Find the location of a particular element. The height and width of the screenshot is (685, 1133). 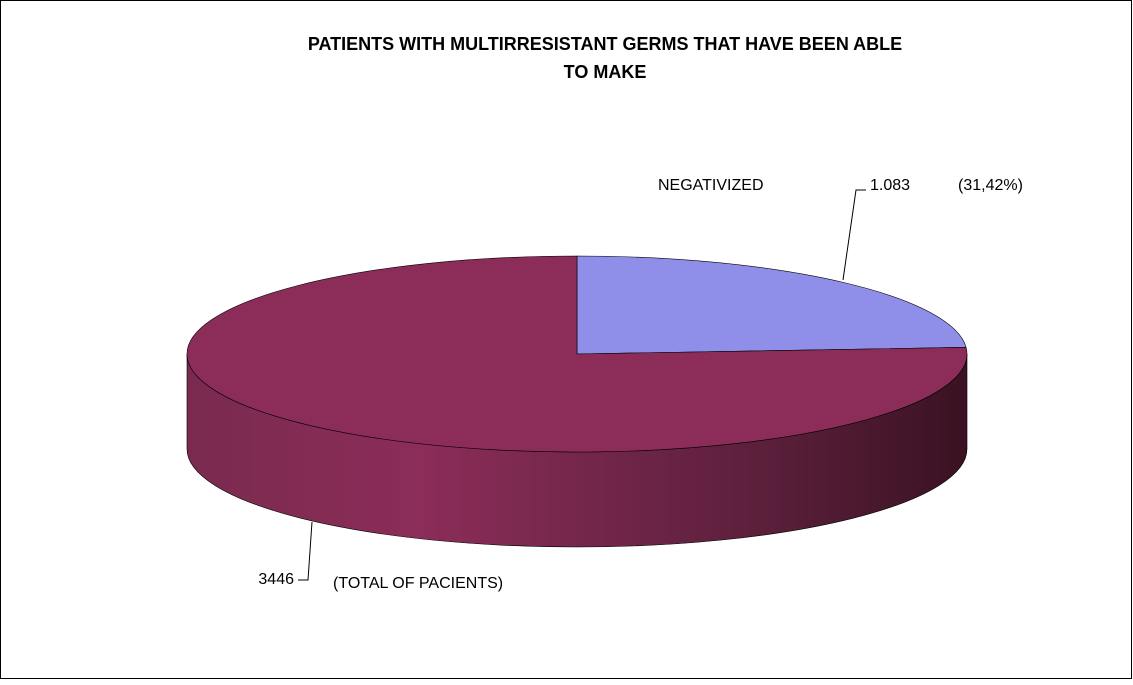

chart-title: TO MAKE is located at coordinates (605, 72).